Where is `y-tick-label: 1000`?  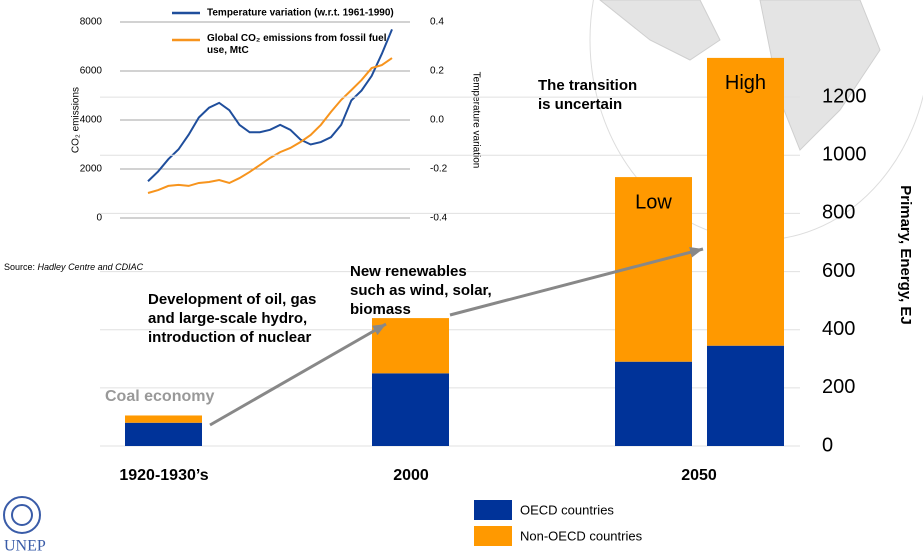
y-tick-label: 1000 is located at coordinates (844, 155).